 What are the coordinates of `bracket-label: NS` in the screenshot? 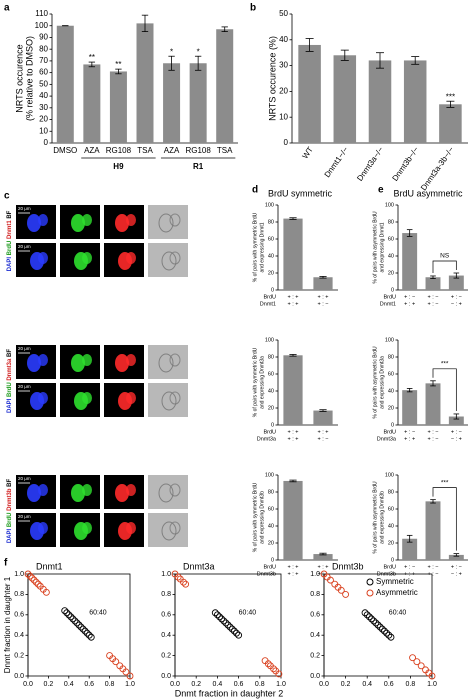 It's located at (445, 256).